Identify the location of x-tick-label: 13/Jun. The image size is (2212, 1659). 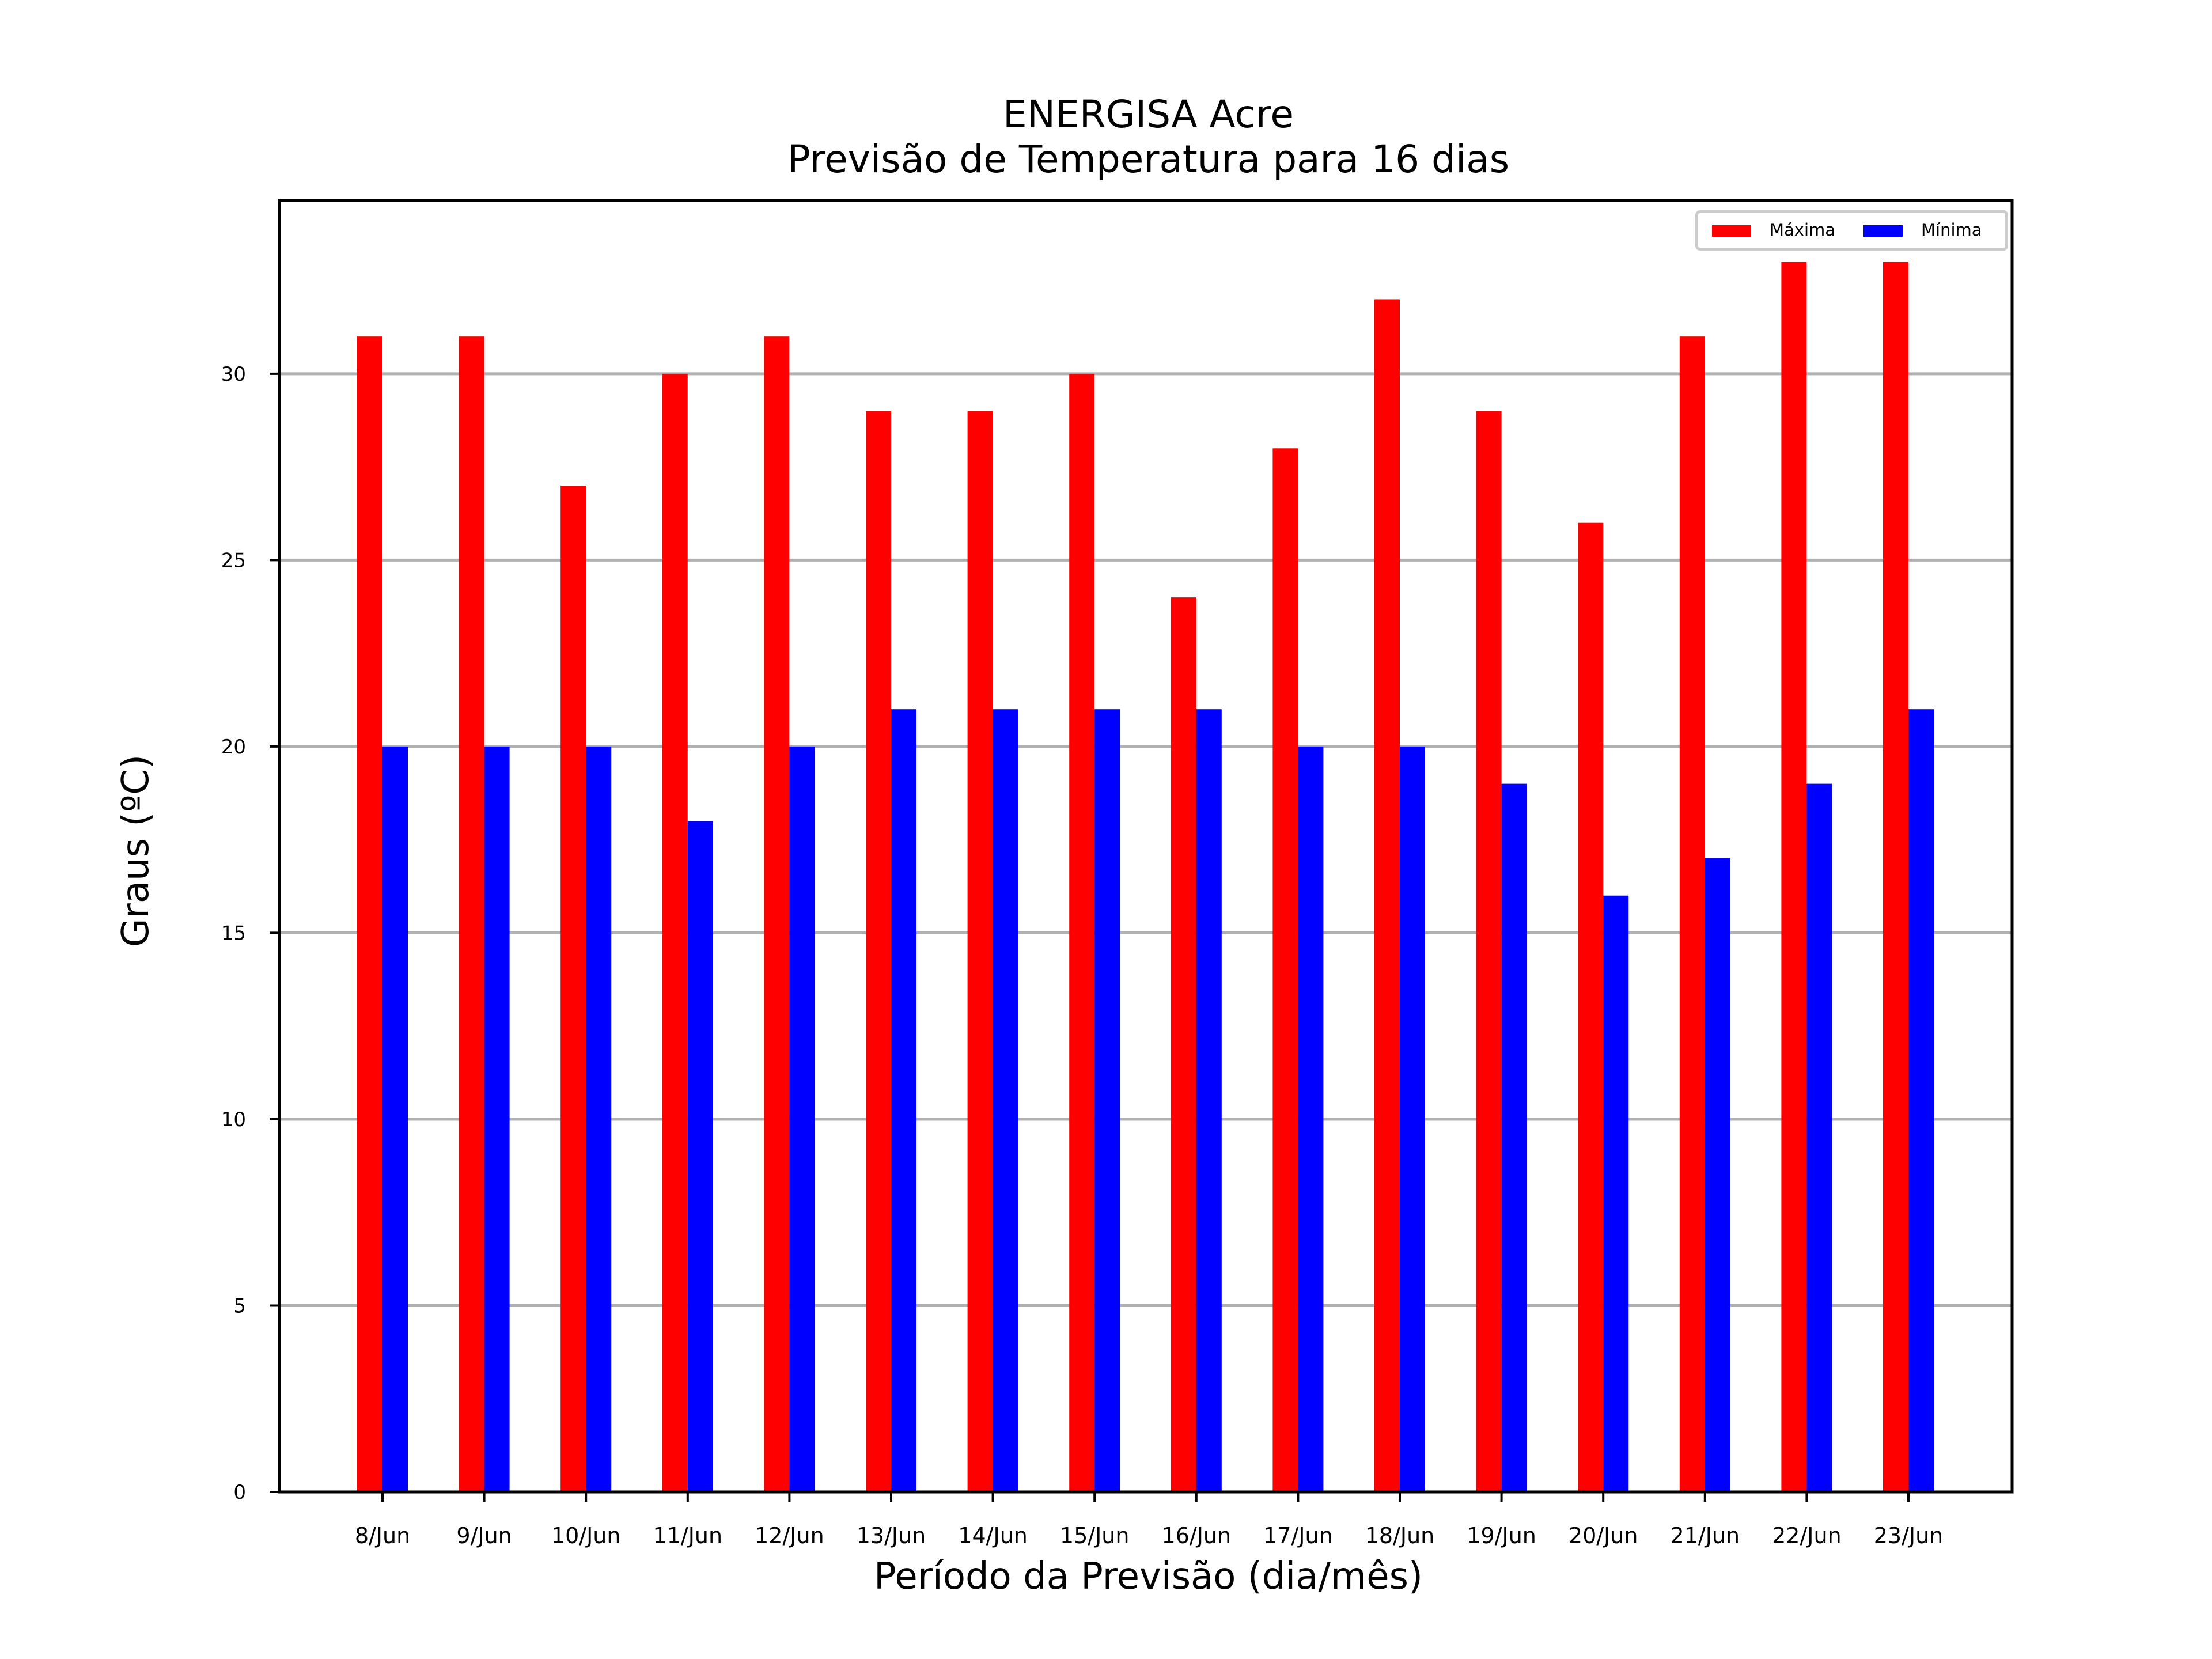
(891, 1535).